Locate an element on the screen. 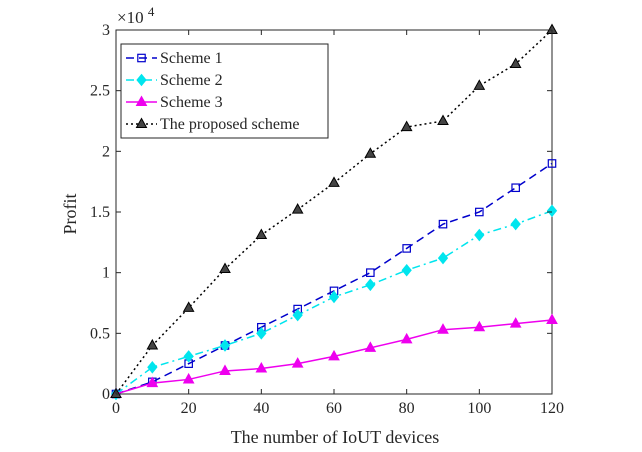  legend-box is located at coordinates (224, 91).